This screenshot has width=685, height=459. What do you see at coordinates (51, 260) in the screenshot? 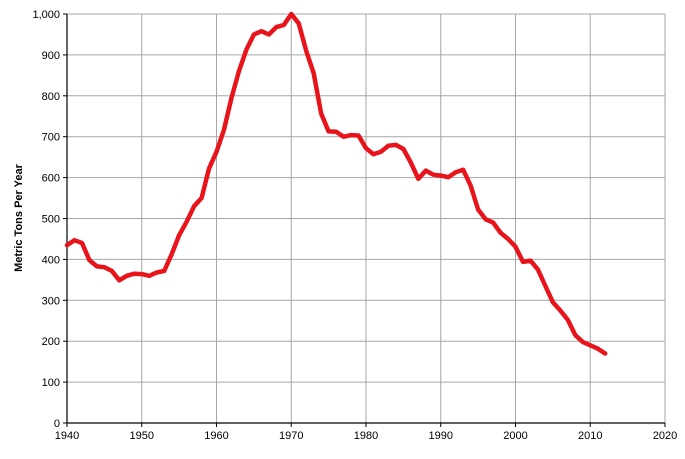
I see `y-tick-label: 400` at bounding box center [51, 260].